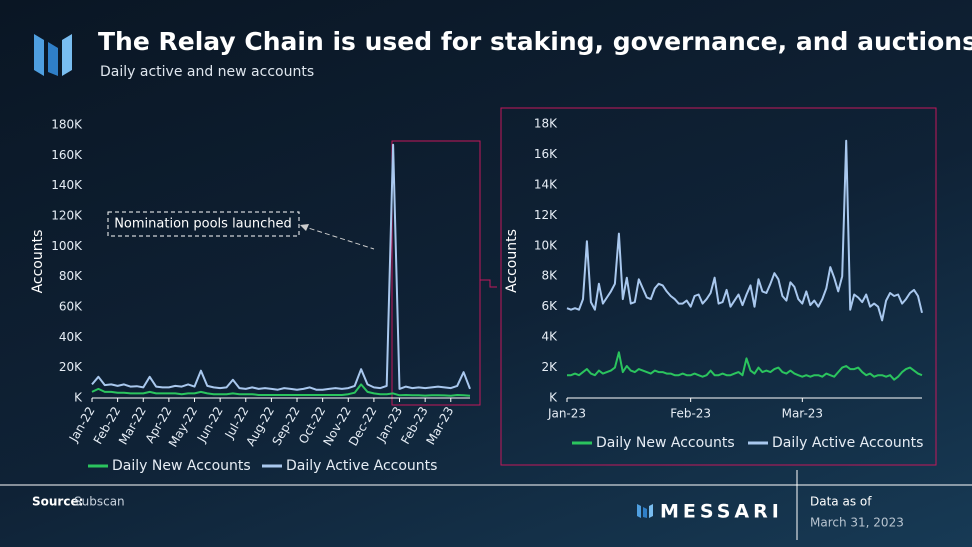  What do you see at coordinates (67, 246) in the screenshot?
I see `y-tick-label: 100K` at bounding box center [67, 246].